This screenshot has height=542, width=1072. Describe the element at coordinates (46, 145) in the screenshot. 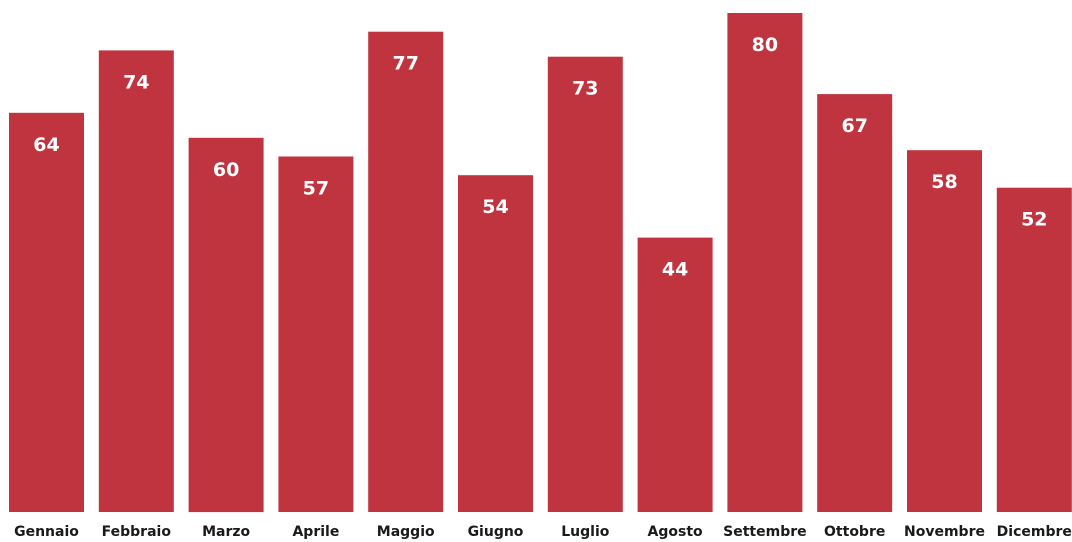

I see `bar-value-label: 64` at that location.